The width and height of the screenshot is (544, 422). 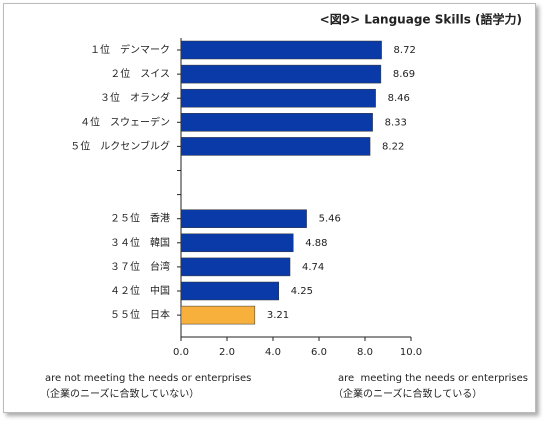 I want to click on value-label: 8.22, so click(x=393, y=146).